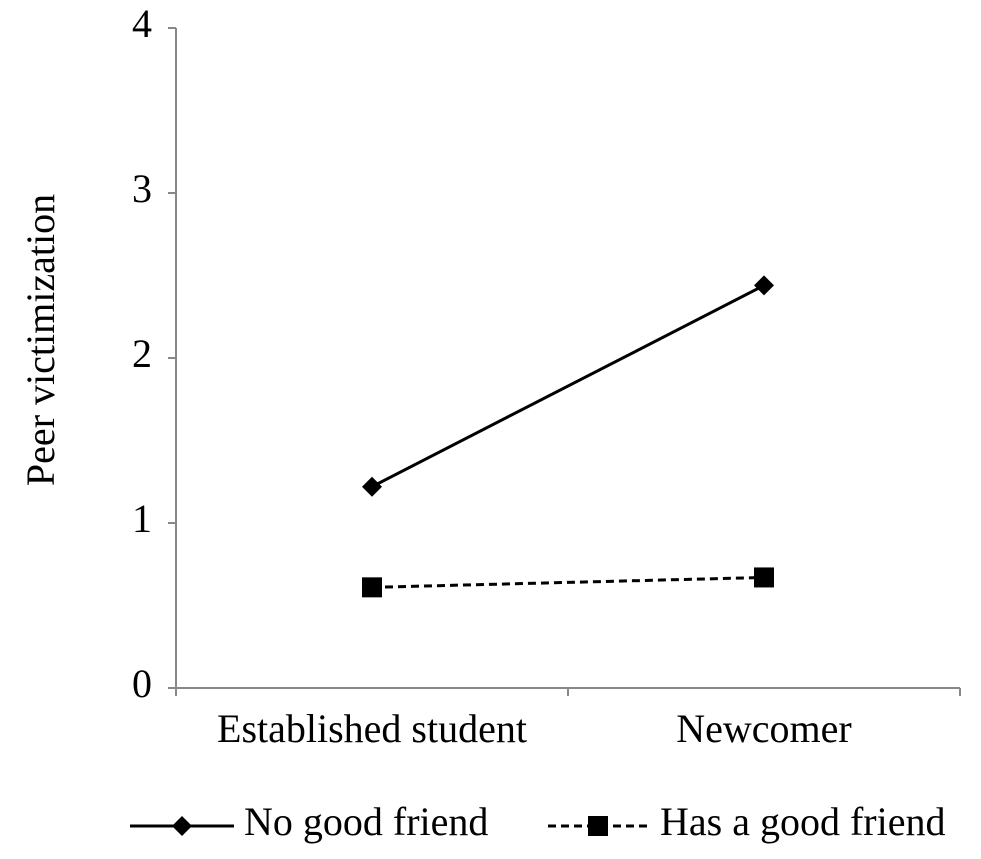  What do you see at coordinates (142, 518) in the screenshot?
I see `y-tick-label: 1` at bounding box center [142, 518].